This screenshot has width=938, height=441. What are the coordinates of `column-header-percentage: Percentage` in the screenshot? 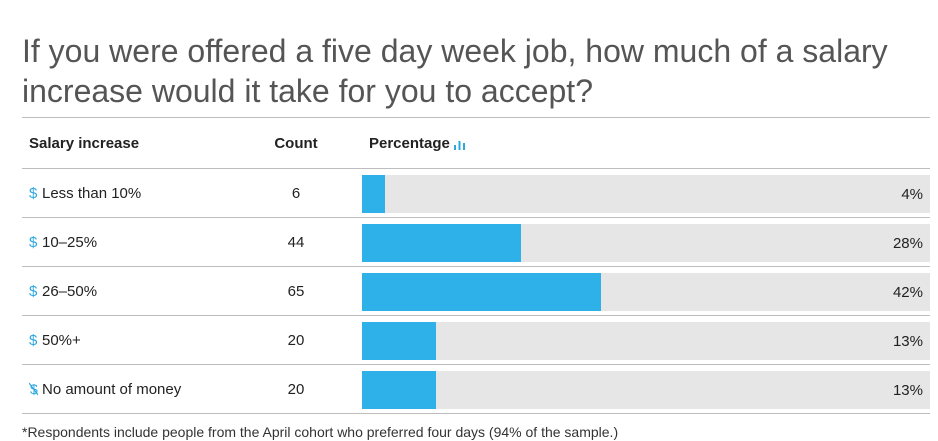 It's located at (417, 143).